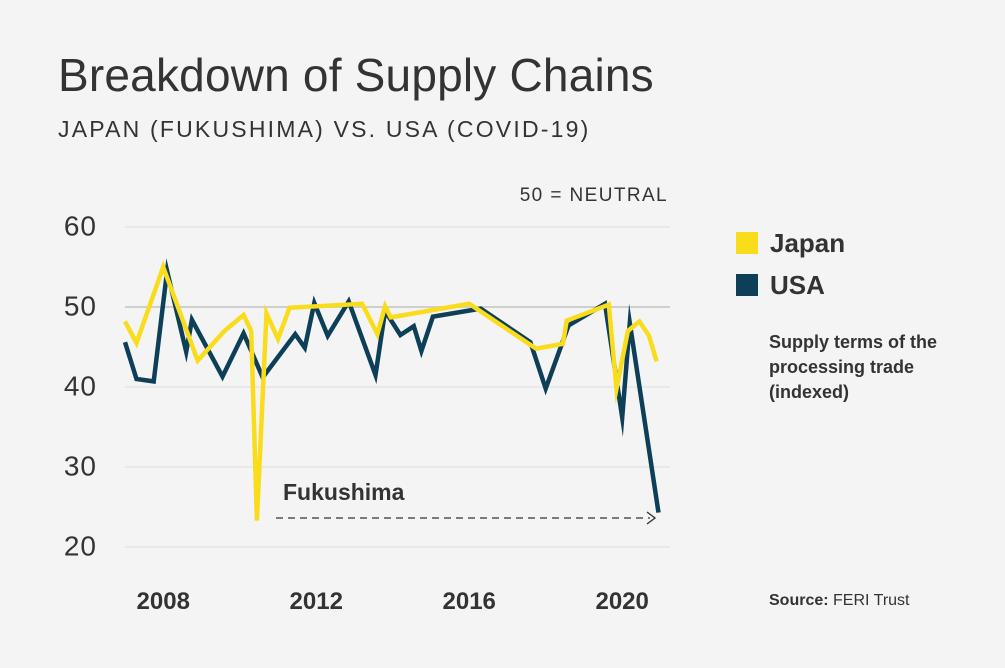 Image resolution: width=1005 pixels, height=668 pixels. What do you see at coordinates (80, 225) in the screenshot?
I see `y-tick-label-60: 60` at bounding box center [80, 225].